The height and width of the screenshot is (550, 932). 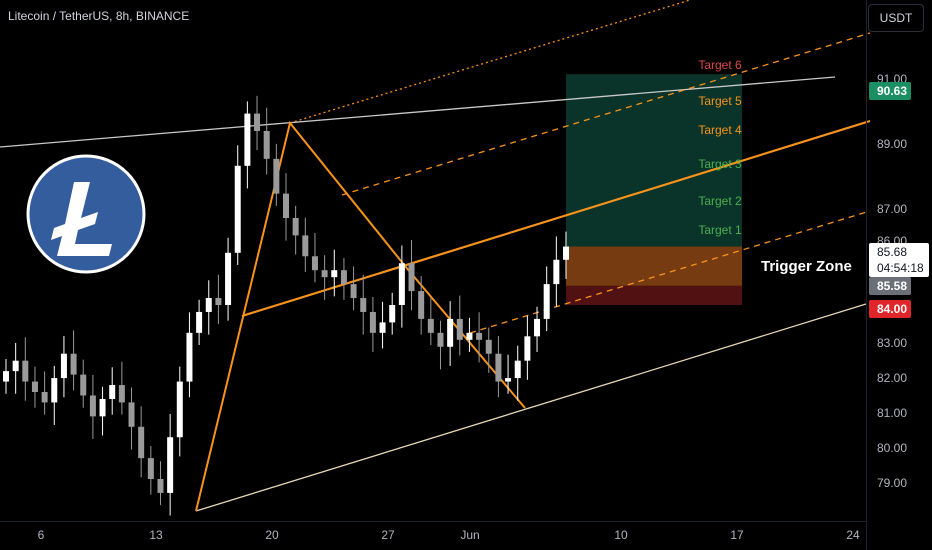 I want to click on stop-zone, so click(x=654, y=295).